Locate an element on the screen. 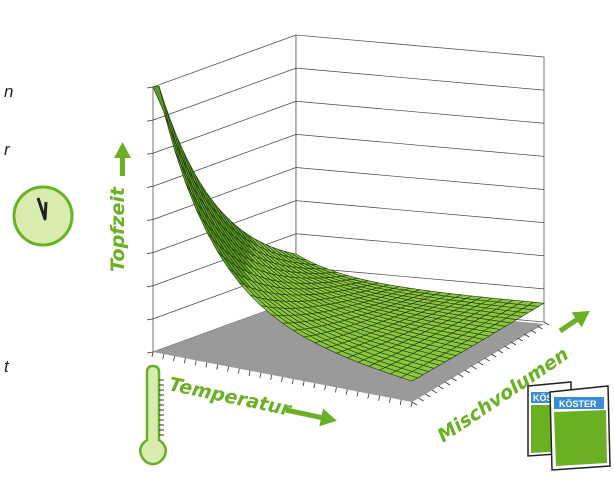  surface-cell is located at coordinates (409, 378).